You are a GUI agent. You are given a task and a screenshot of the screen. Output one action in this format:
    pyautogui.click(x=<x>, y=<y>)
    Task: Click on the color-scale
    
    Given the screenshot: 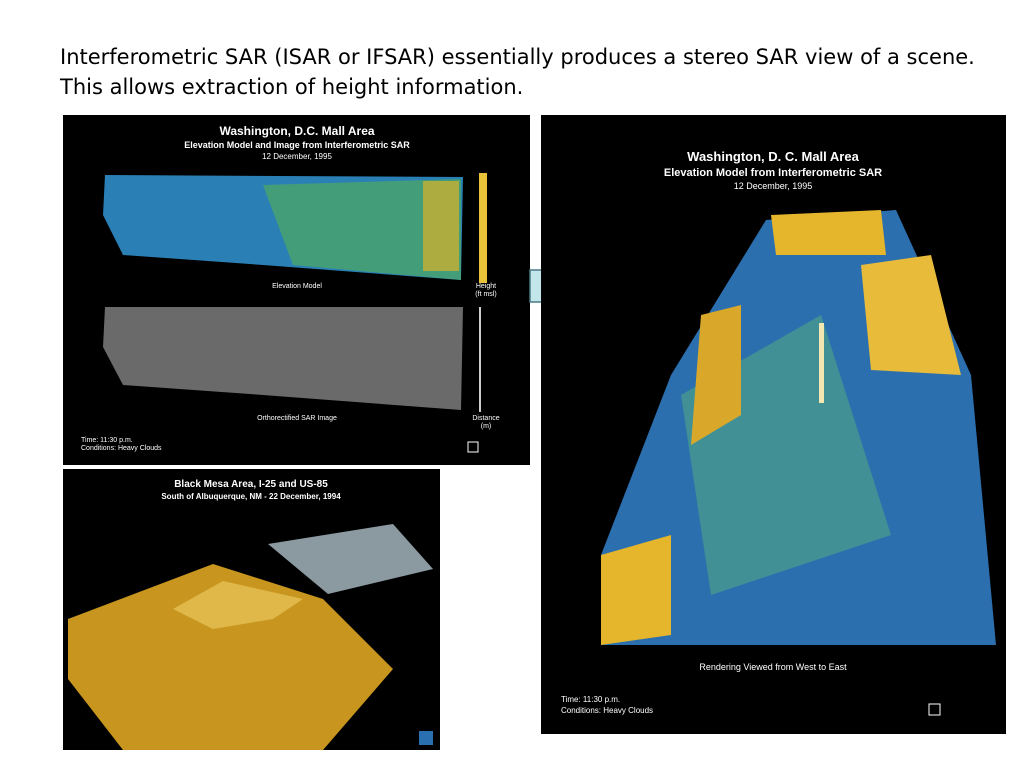 What is the action you would take?
    pyautogui.click(x=483, y=228)
    